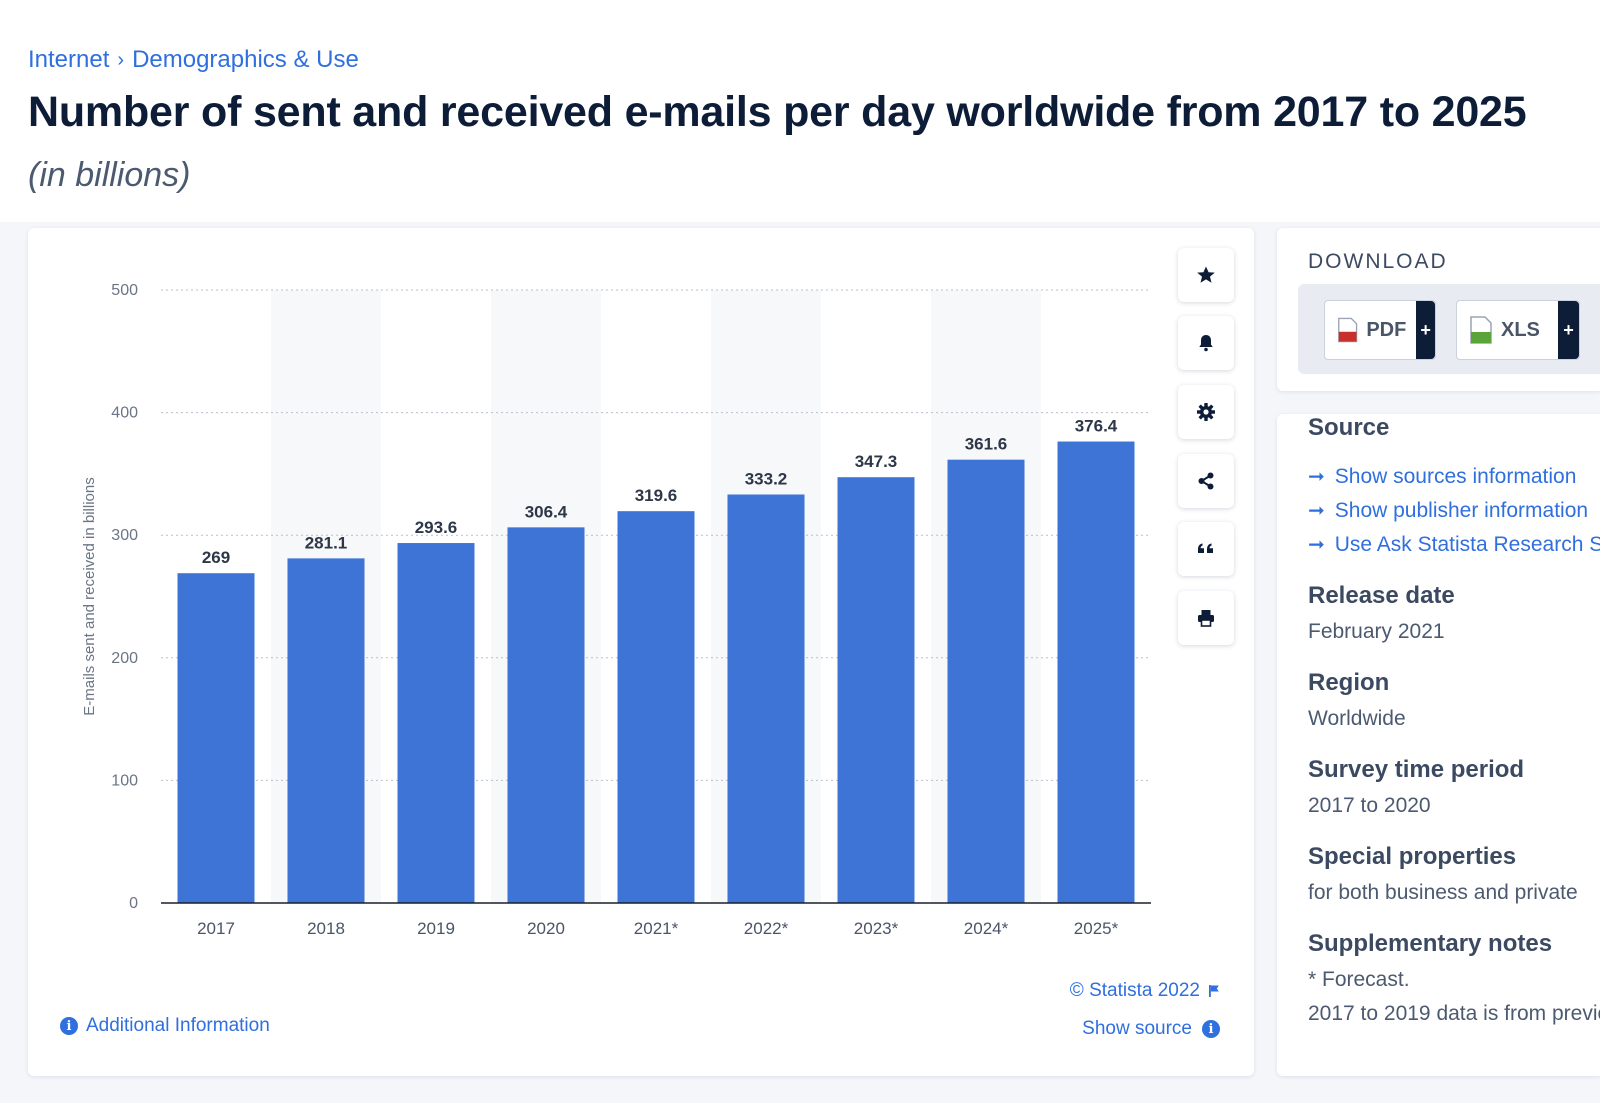 Image resolution: width=1600 pixels, height=1103 pixels. I want to click on cite-button, so click(1206, 549).